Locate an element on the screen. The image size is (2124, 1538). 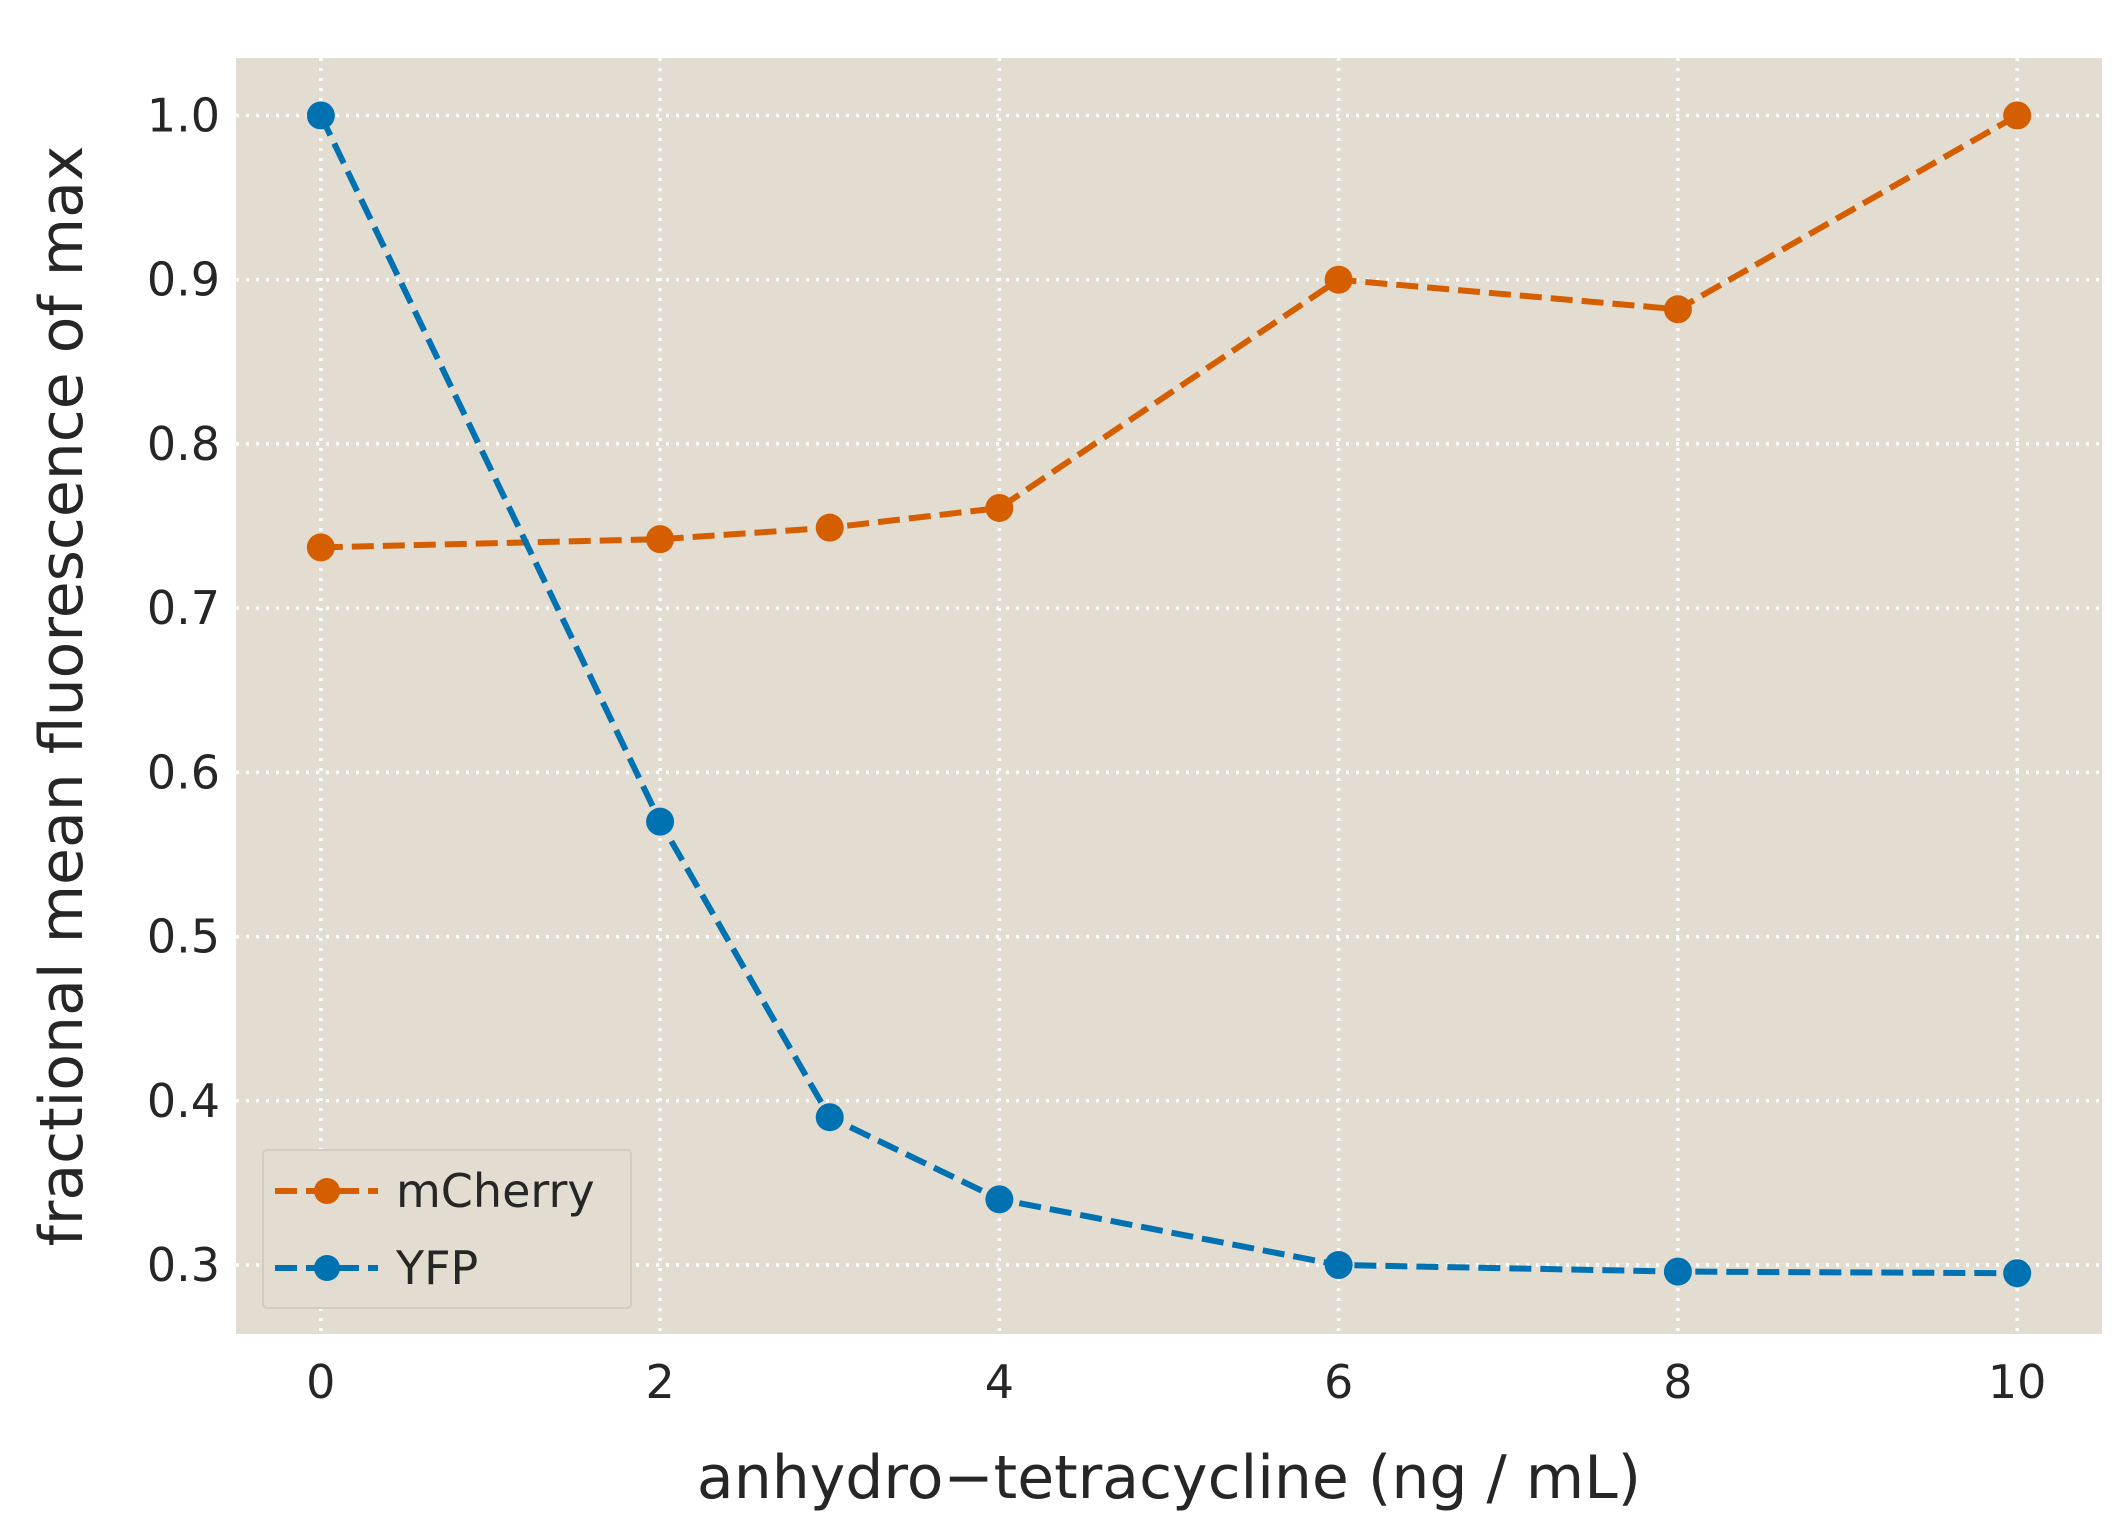
y-tick-label: 0.5 is located at coordinates (183, 937).